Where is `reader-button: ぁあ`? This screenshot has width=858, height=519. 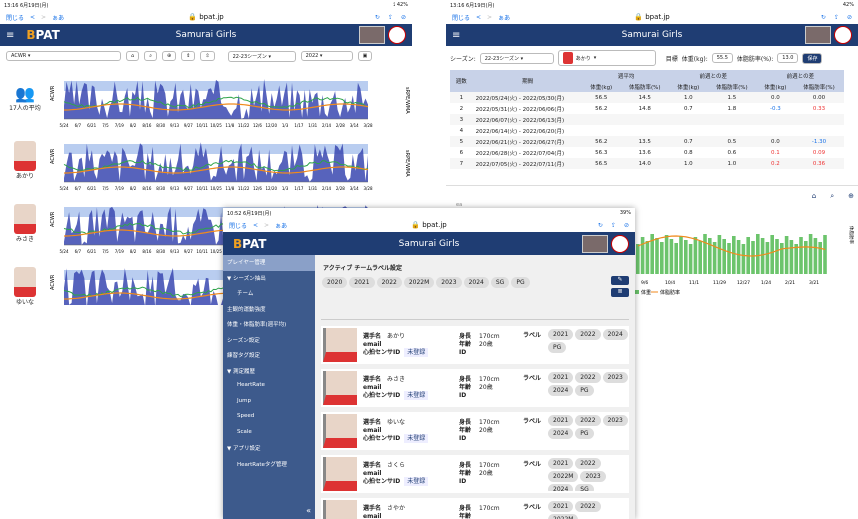
reader-button: ぁあ is located at coordinates (58, 18).